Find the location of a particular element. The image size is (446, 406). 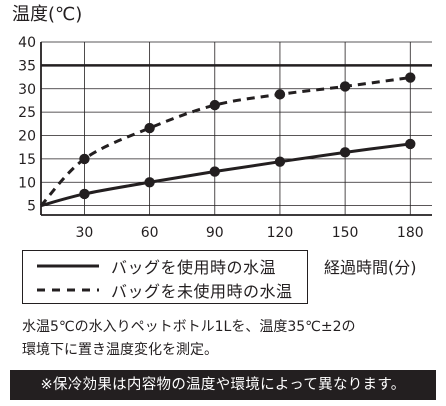

x-tick-label-60: 60 is located at coordinates (150, 233).